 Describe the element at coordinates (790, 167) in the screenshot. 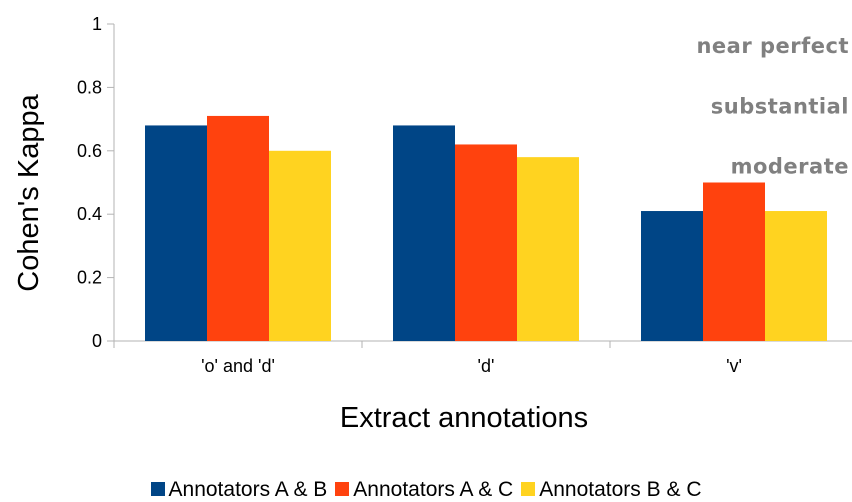

I see `band-label: moderate` at that location.